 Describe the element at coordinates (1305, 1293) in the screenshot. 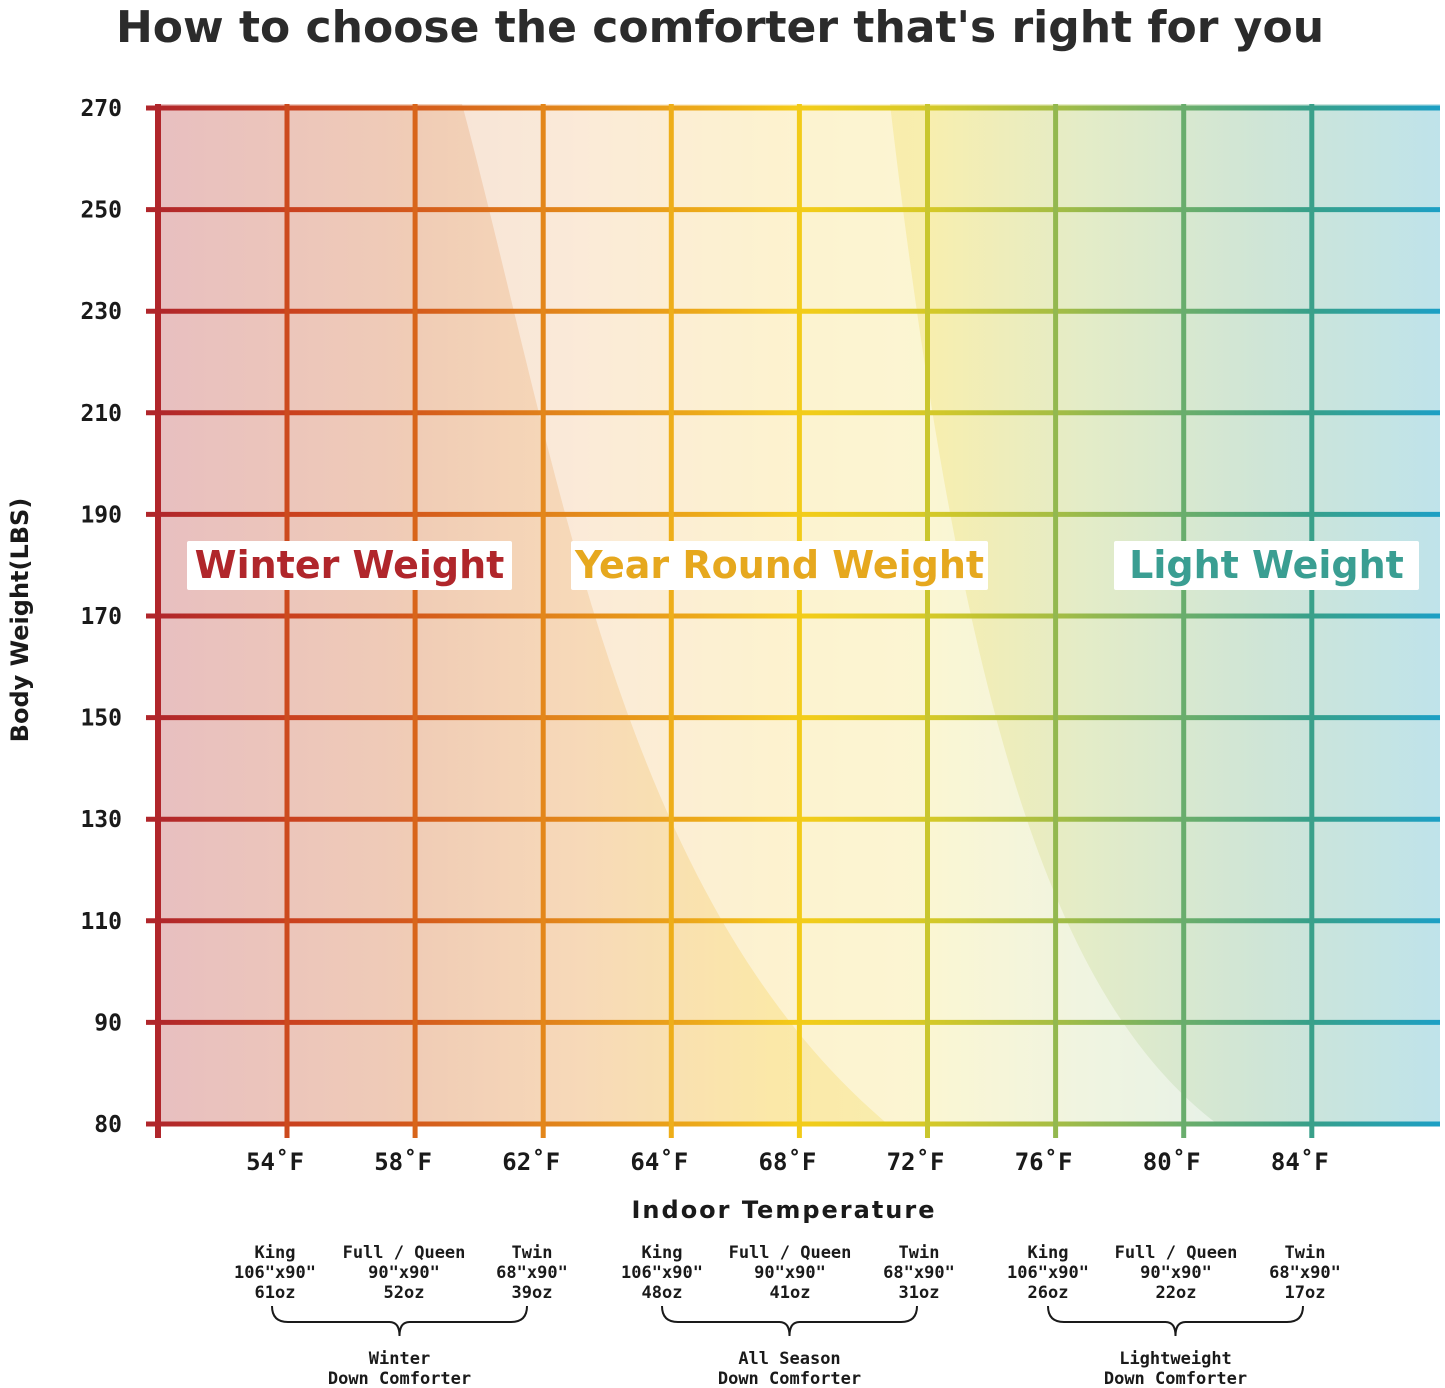

I see `product-spec-line: 17oz` at that location.